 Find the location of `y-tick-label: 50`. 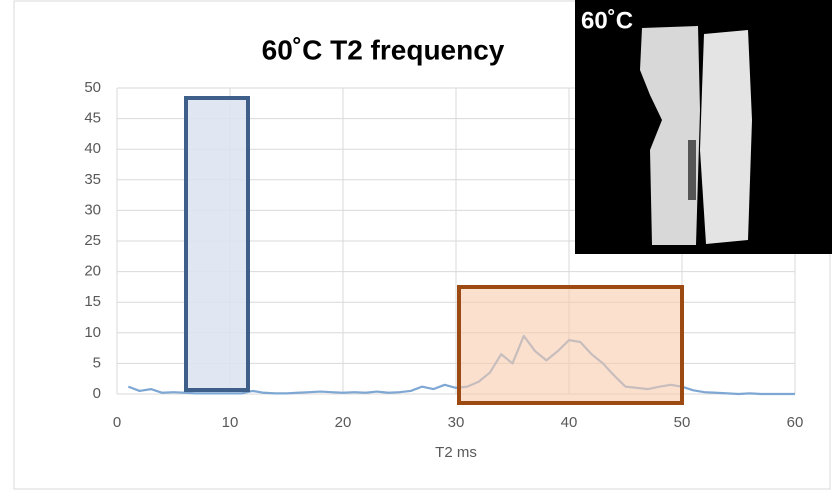

y-tick-label: 50 is located at coordinates (92, 87).